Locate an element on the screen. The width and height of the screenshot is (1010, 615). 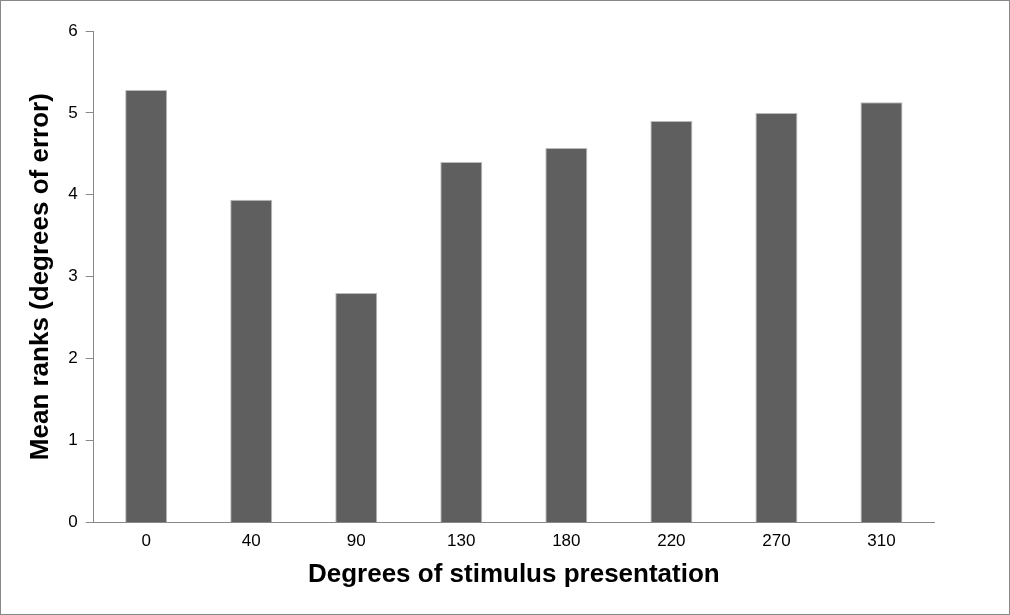
y-tick-label: 6 is located at coordinates (73, 30).